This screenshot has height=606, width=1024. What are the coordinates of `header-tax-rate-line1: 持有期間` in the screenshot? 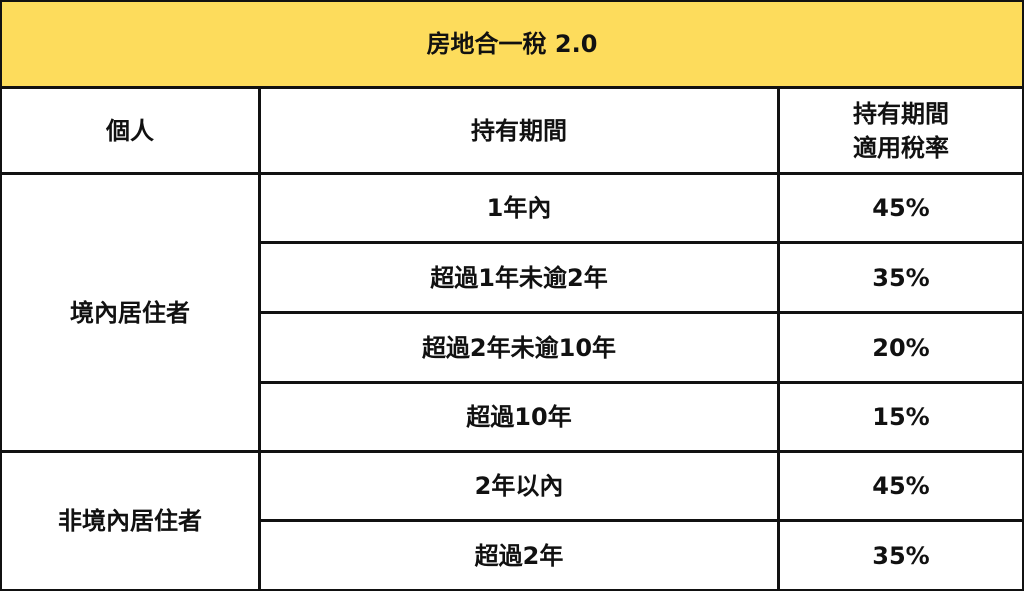 It's located at (901, 113).